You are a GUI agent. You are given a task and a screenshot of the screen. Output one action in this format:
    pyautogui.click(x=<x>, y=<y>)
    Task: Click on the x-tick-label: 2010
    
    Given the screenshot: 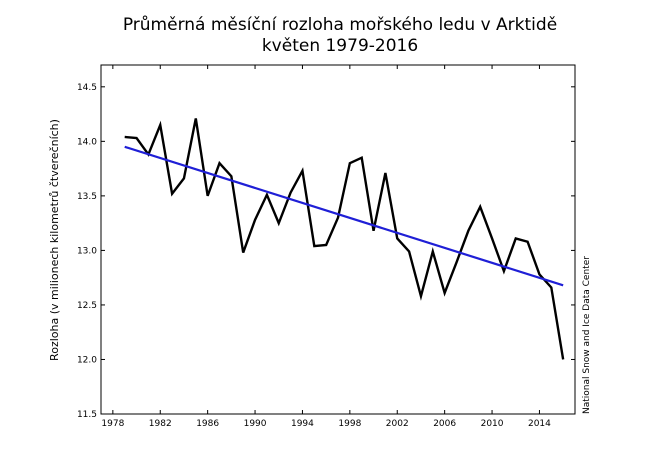 What is the action you would take?
    pyautogui.click(x=492, y=424)
    